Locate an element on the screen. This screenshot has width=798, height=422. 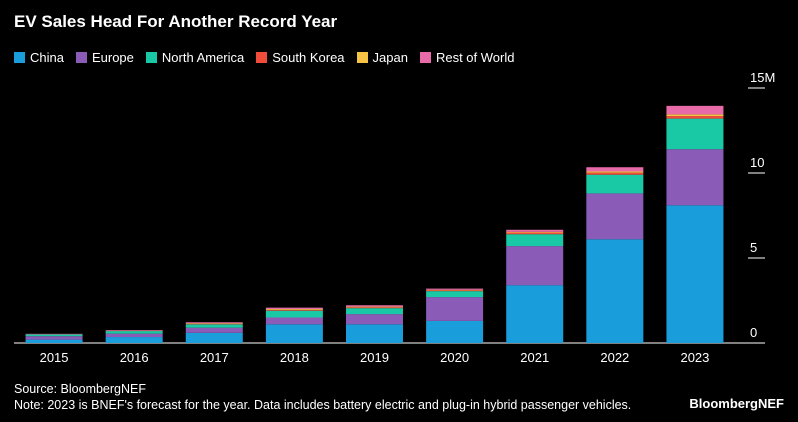
bar-china-2017 is located at coordinates (214, 337).